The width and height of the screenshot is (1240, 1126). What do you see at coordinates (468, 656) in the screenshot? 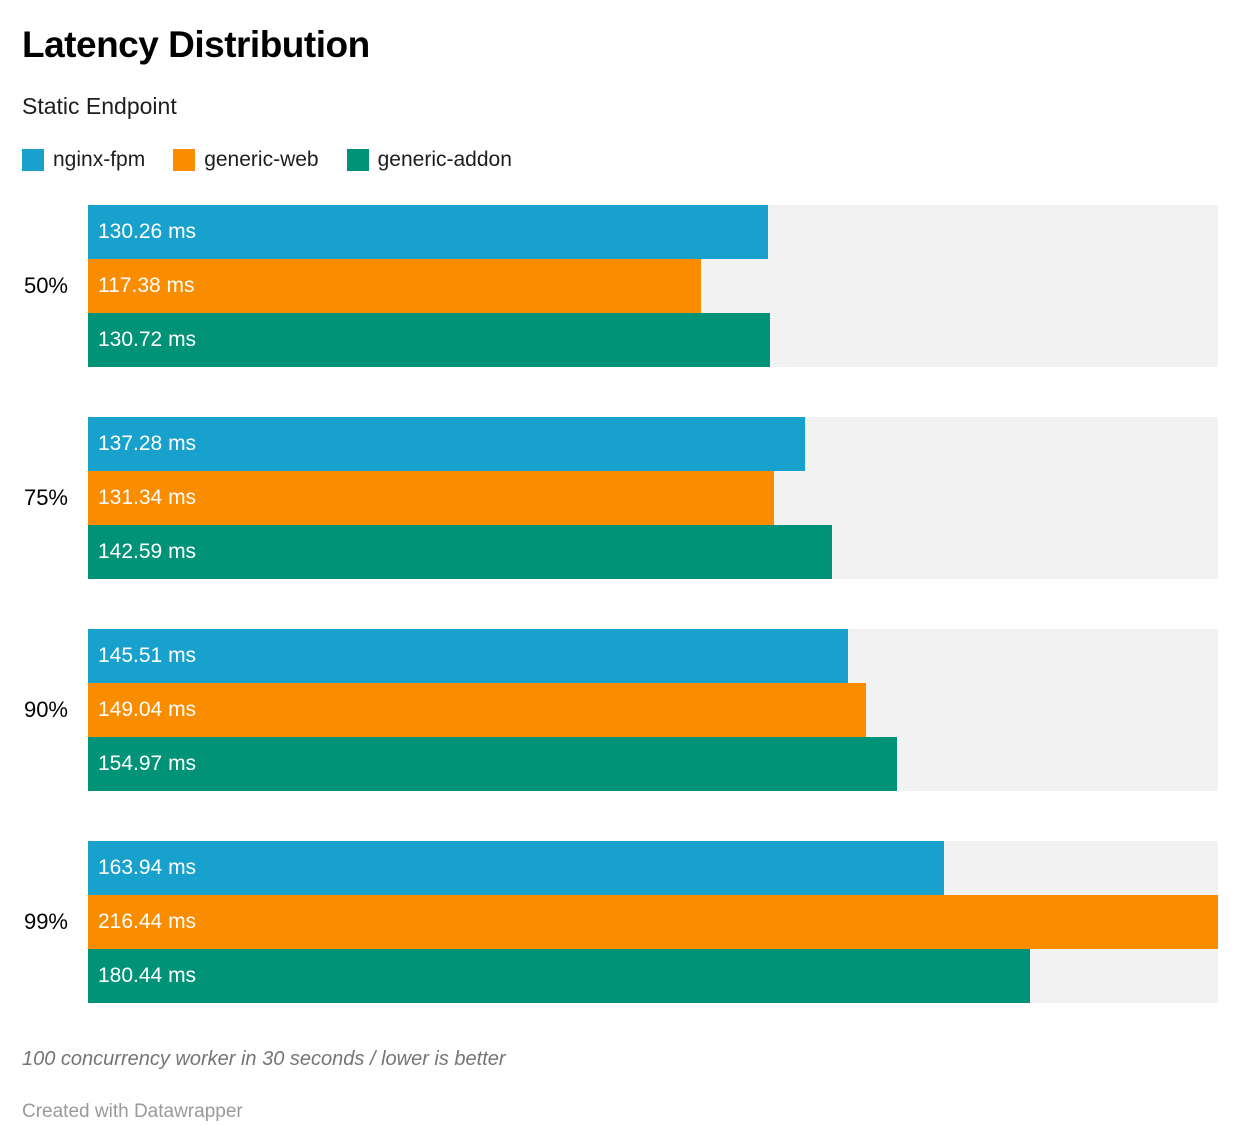
I see `bar-nginx-fpm: 145.51 ms` at bounding box center [468, 656].